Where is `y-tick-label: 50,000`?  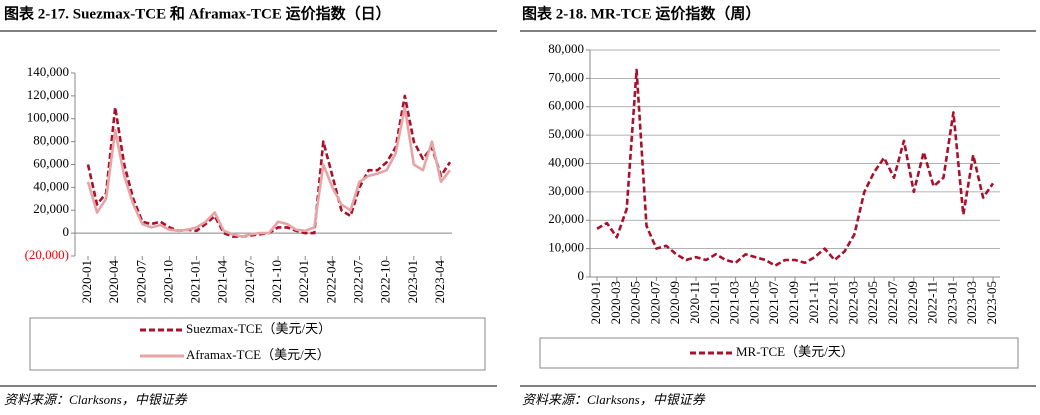 y-tick-label: 50,000 is located at coordinates (566, 133).